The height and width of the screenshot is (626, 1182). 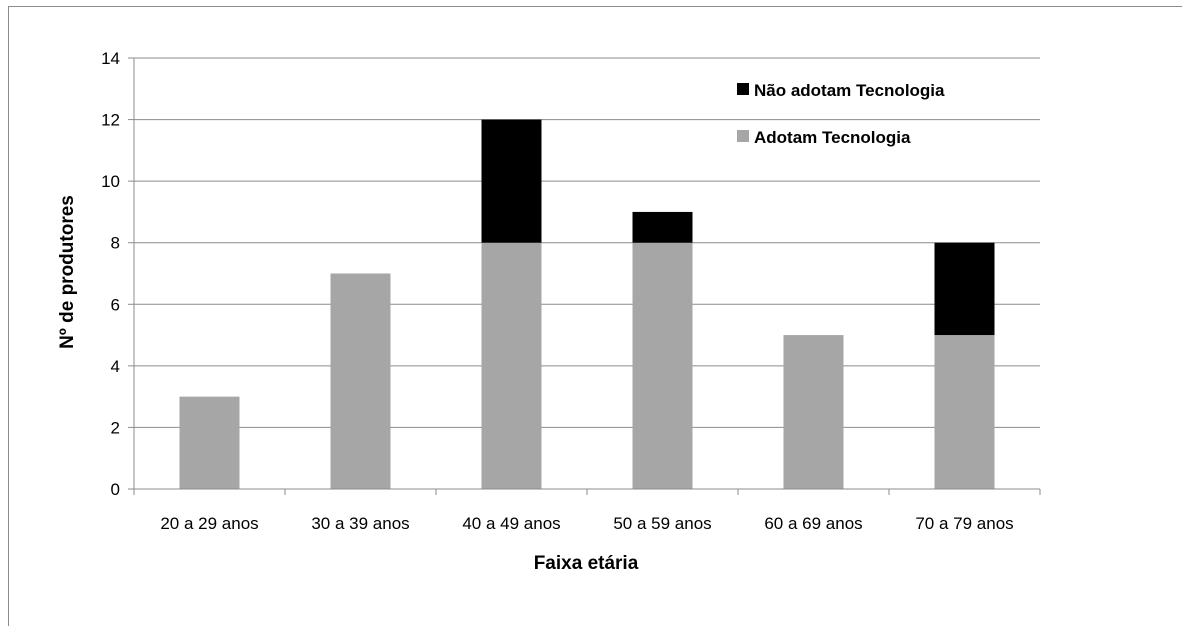 What do you see at coordinates (115, 366) in the screenshot?
I see `y-tick-label: 4` at bounding box center [115, 366].